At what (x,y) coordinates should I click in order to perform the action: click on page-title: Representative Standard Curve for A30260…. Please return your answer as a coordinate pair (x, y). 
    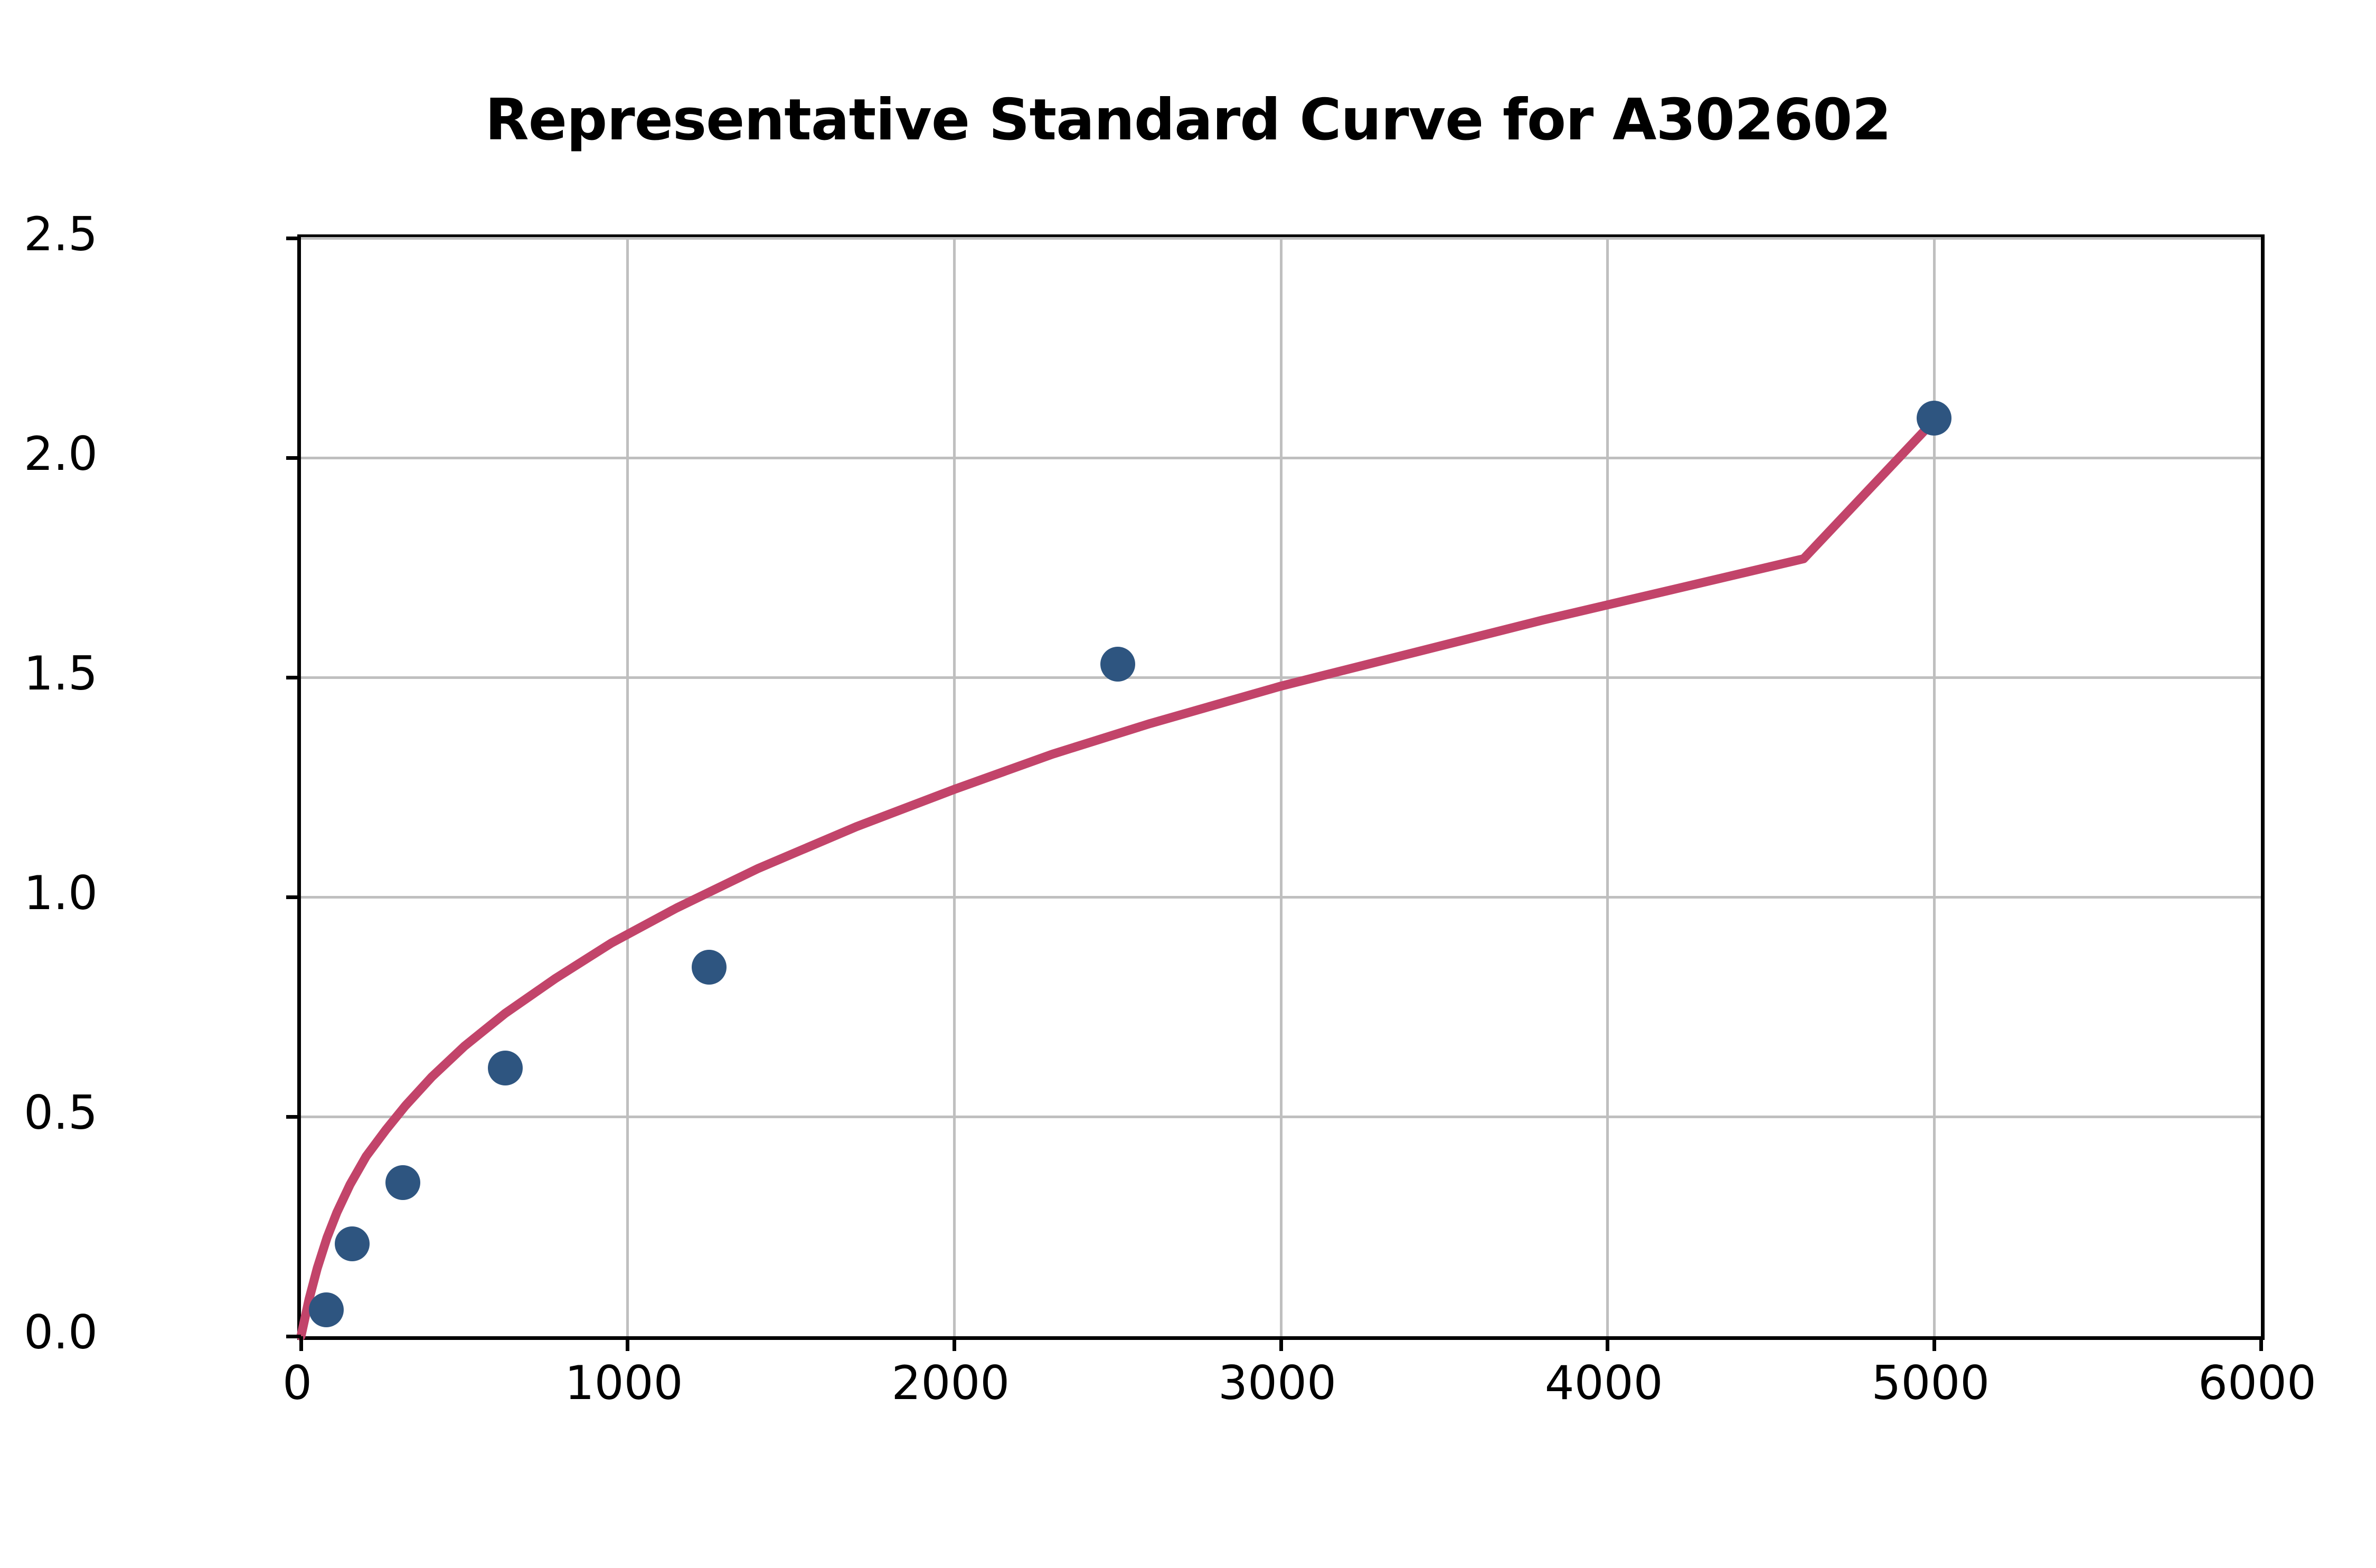
    Looking at the image, I should click on (1189, 120).